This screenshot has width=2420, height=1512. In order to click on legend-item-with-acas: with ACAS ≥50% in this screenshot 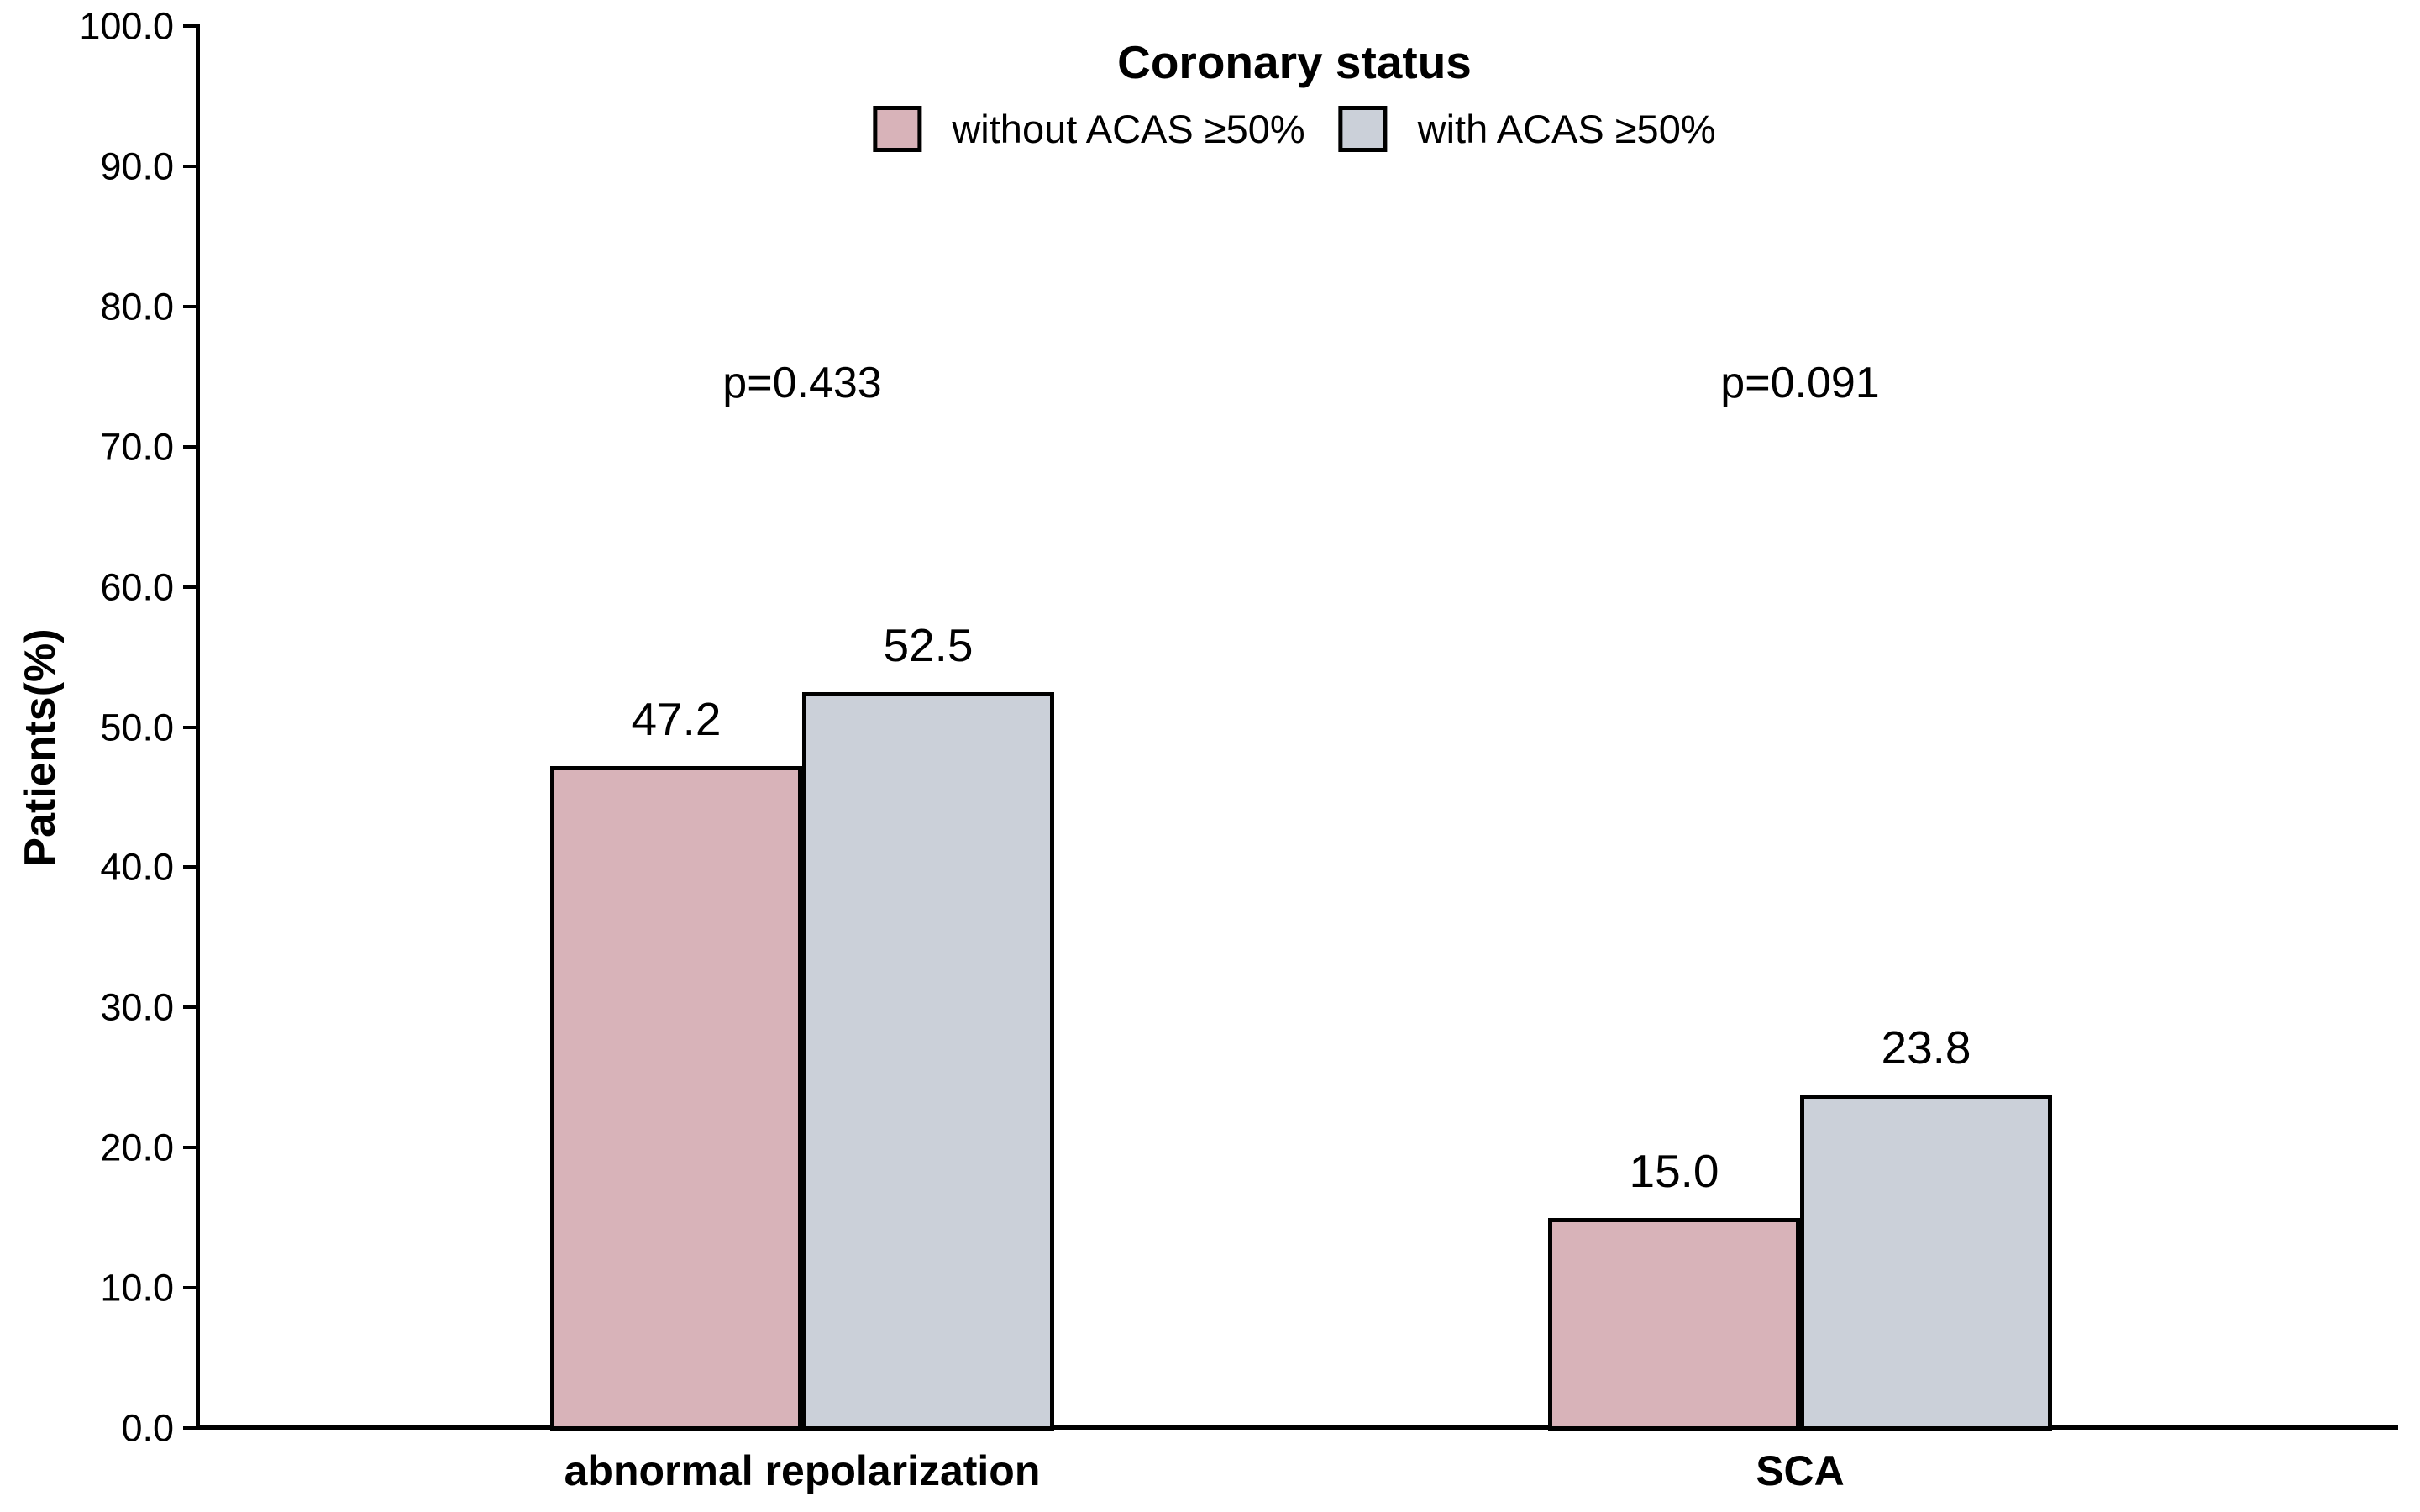, I will do `click(1527, 129)`.